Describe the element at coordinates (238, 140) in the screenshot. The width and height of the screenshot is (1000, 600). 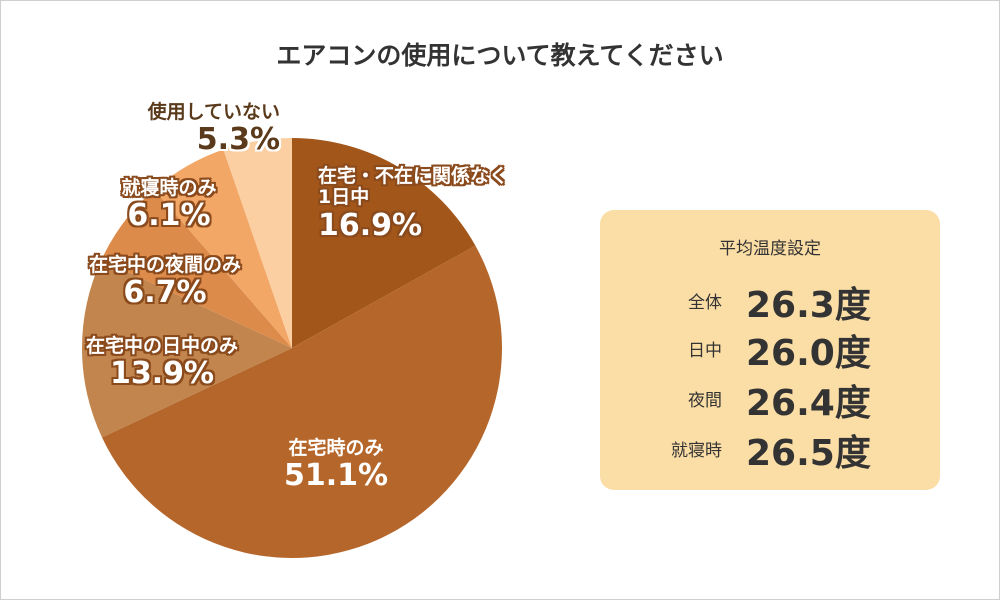
I see `slice-label-not-used-percent: 5.3%` at that location.